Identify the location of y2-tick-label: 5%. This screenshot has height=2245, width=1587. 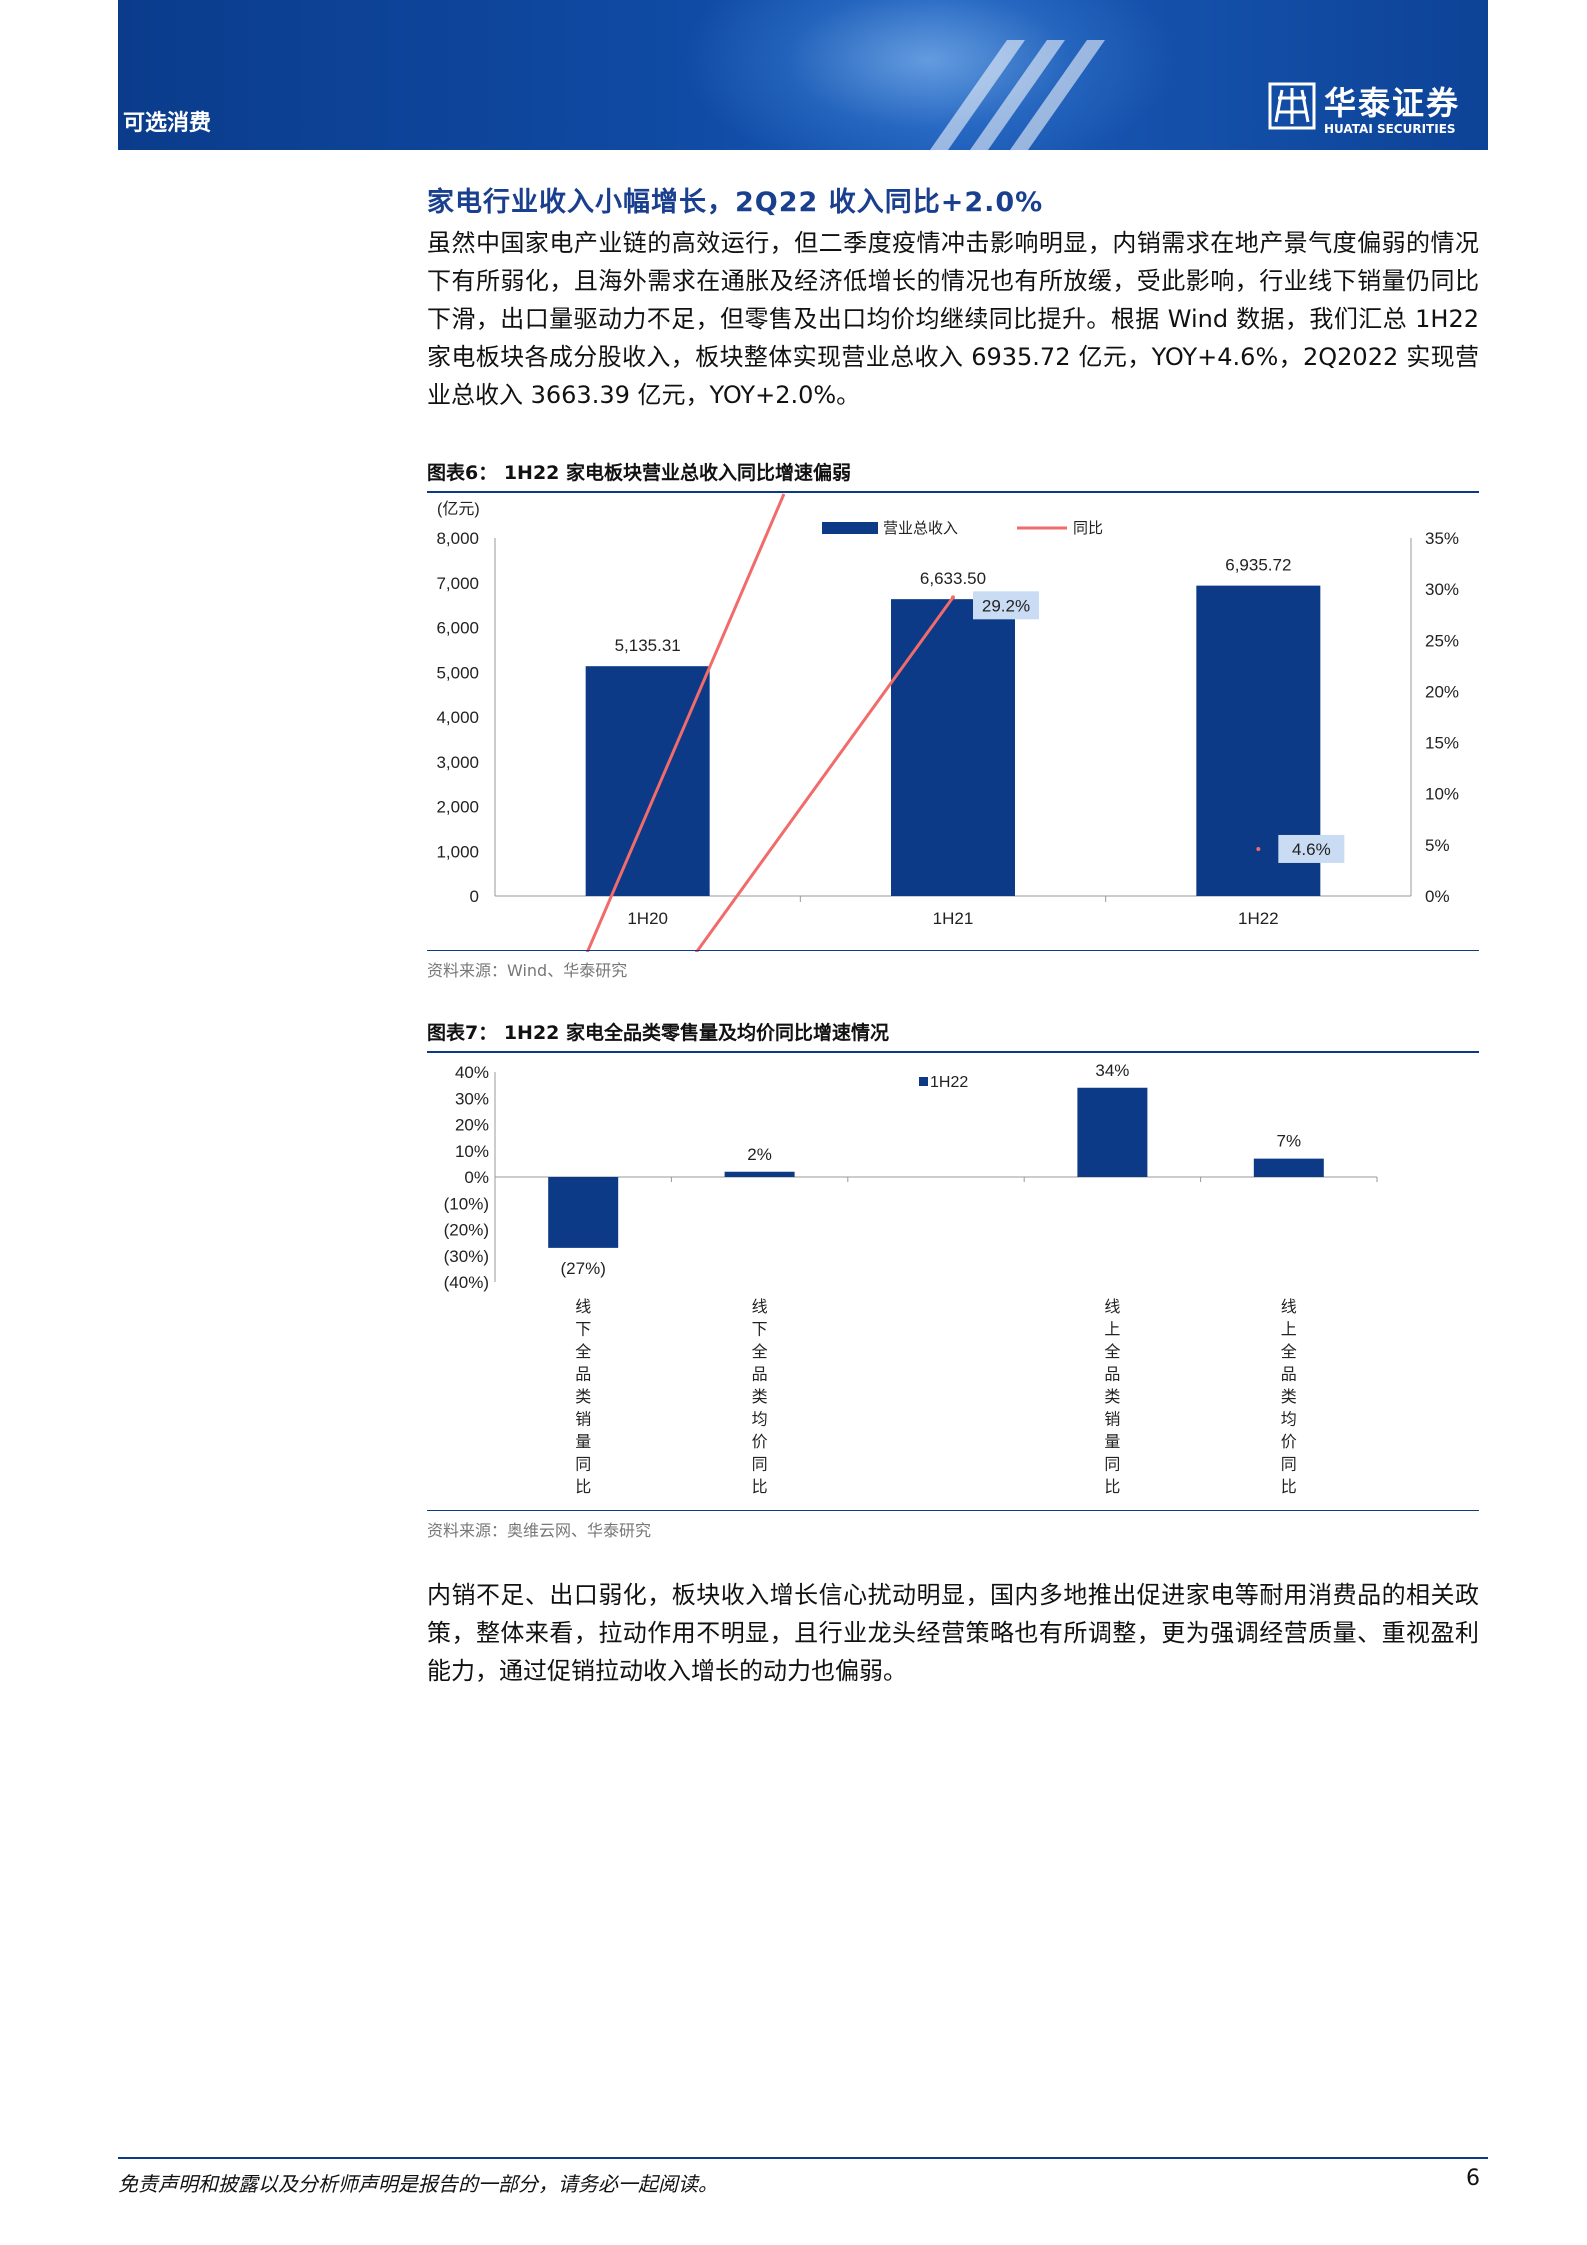
(1437, 845).